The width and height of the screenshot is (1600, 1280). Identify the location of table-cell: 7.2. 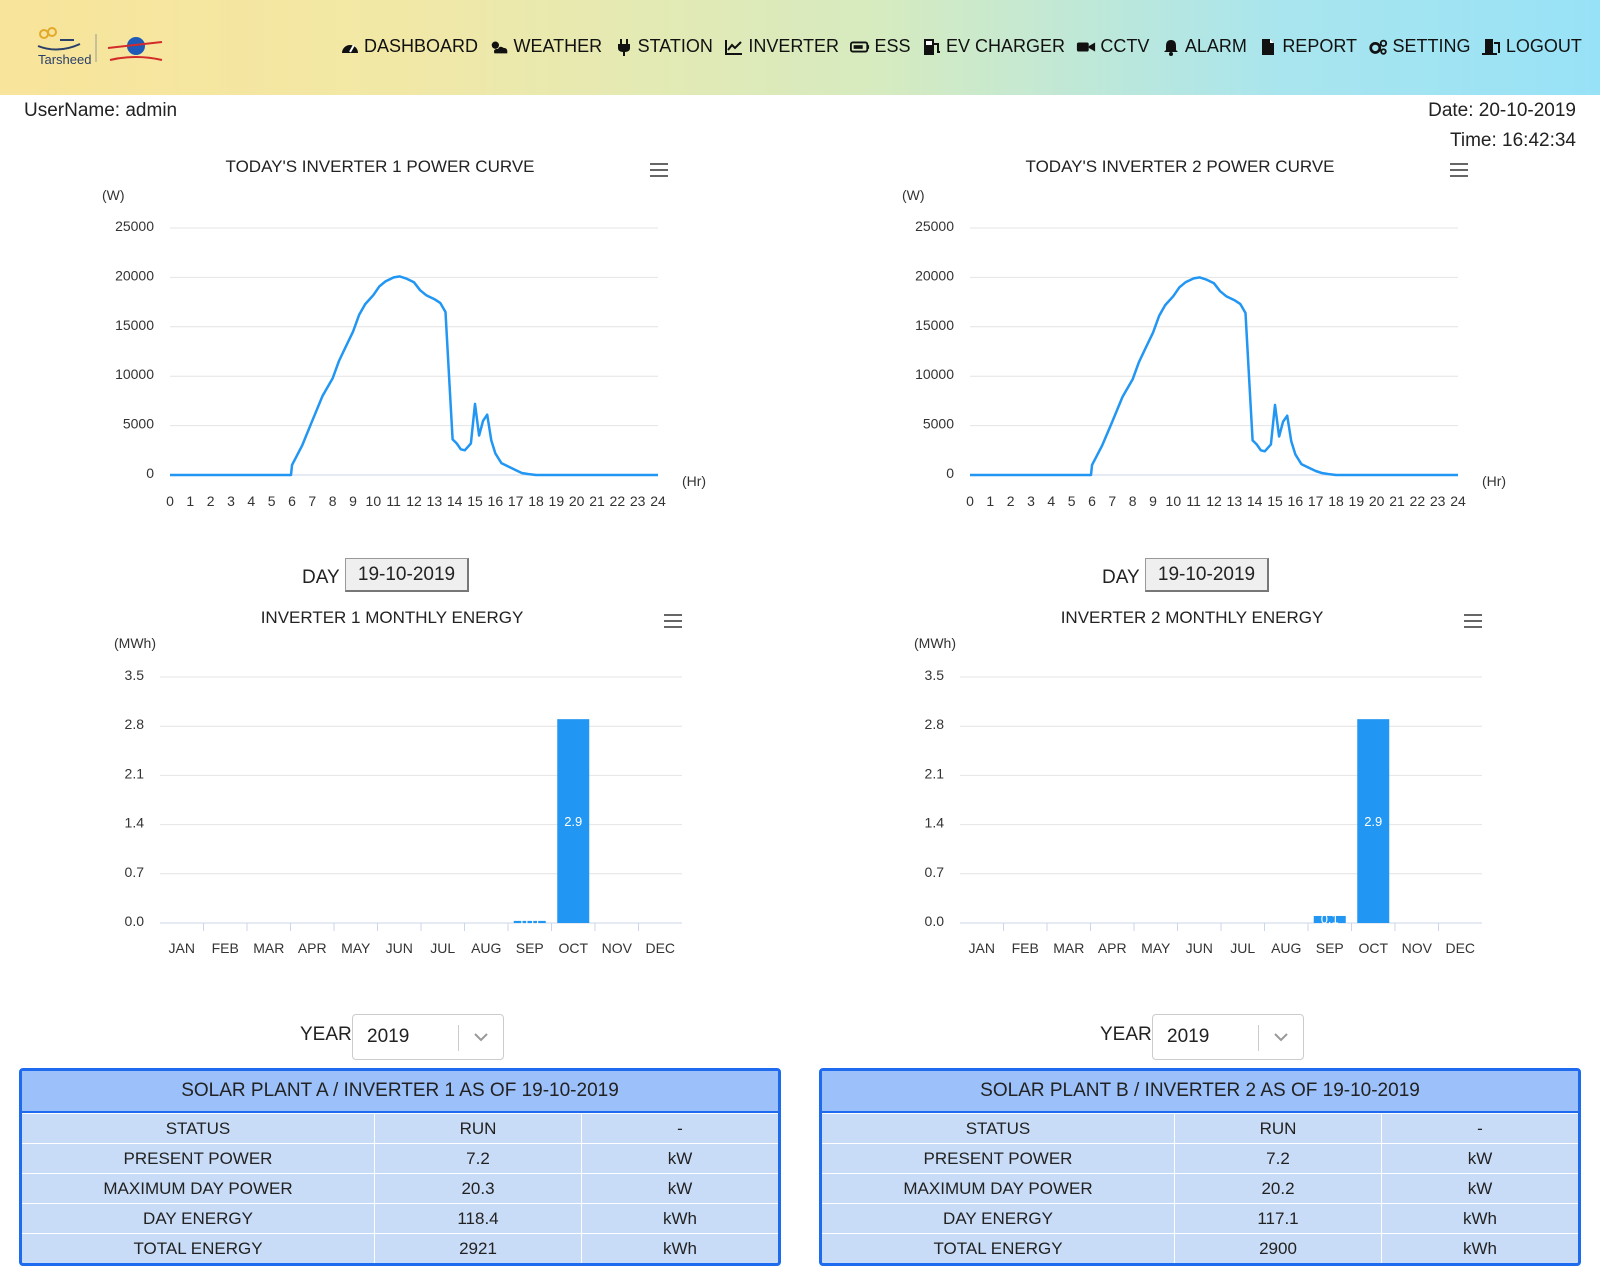
(1277, 1158).